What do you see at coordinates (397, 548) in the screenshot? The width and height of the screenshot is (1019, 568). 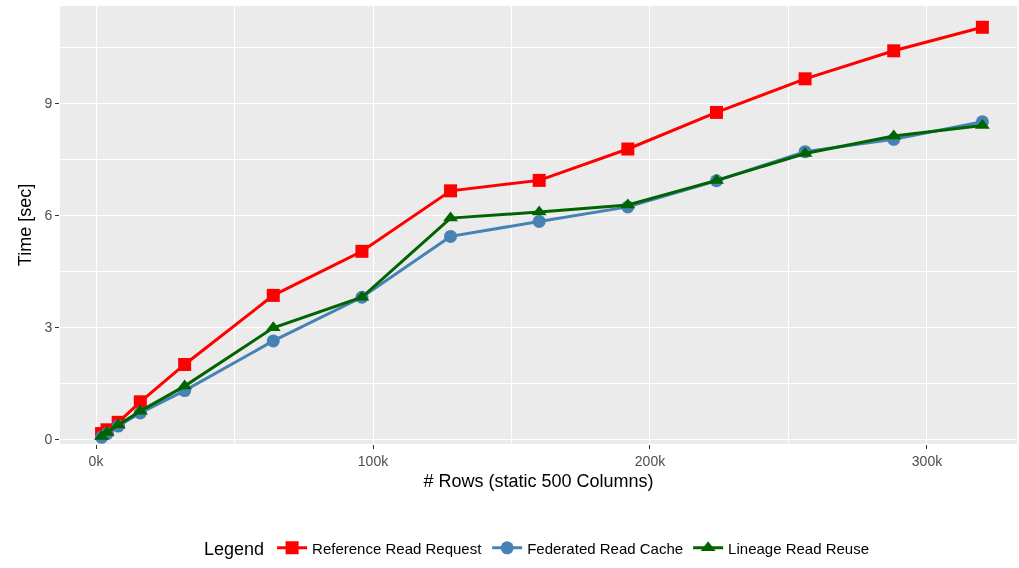 I see `legend-label: Reference Read Request` at bounding box center [397, 548].